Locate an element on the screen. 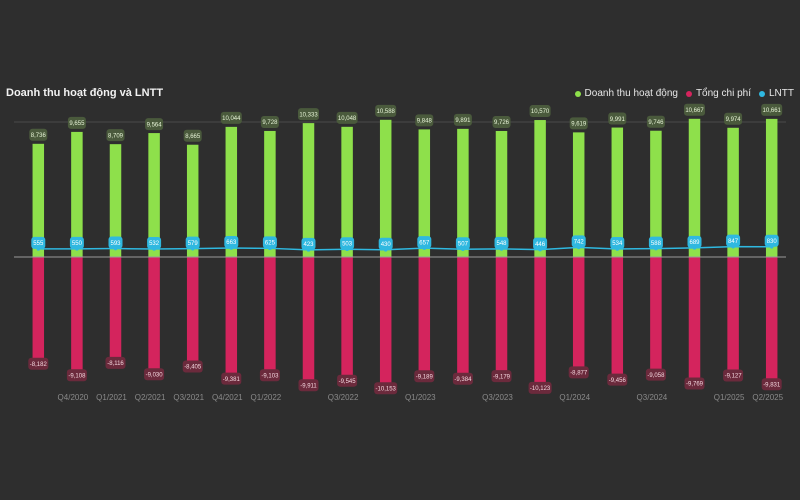 The height and width of the screenshot is (500, 800). profit-data-label: 663 is located at coordinates (231, 243).